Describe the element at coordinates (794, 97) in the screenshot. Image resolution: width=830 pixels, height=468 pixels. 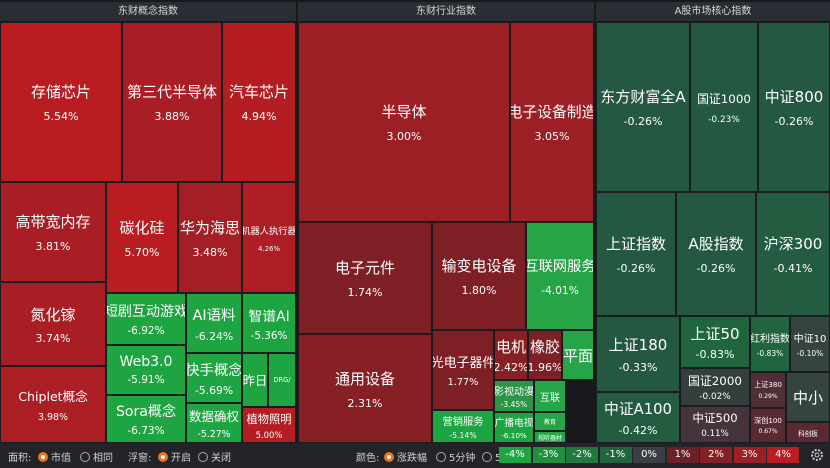
I see `tile-name: 中证800` at that location.